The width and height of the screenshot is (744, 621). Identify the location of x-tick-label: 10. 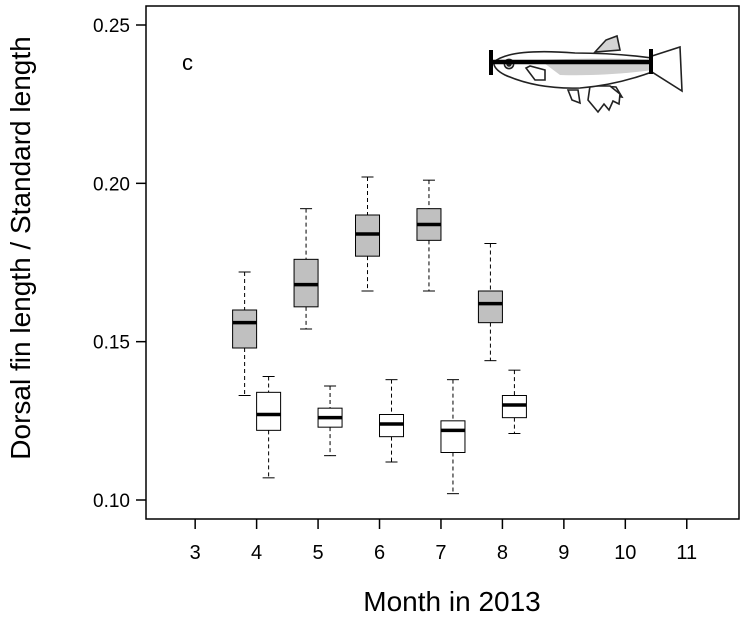
(625, 553).